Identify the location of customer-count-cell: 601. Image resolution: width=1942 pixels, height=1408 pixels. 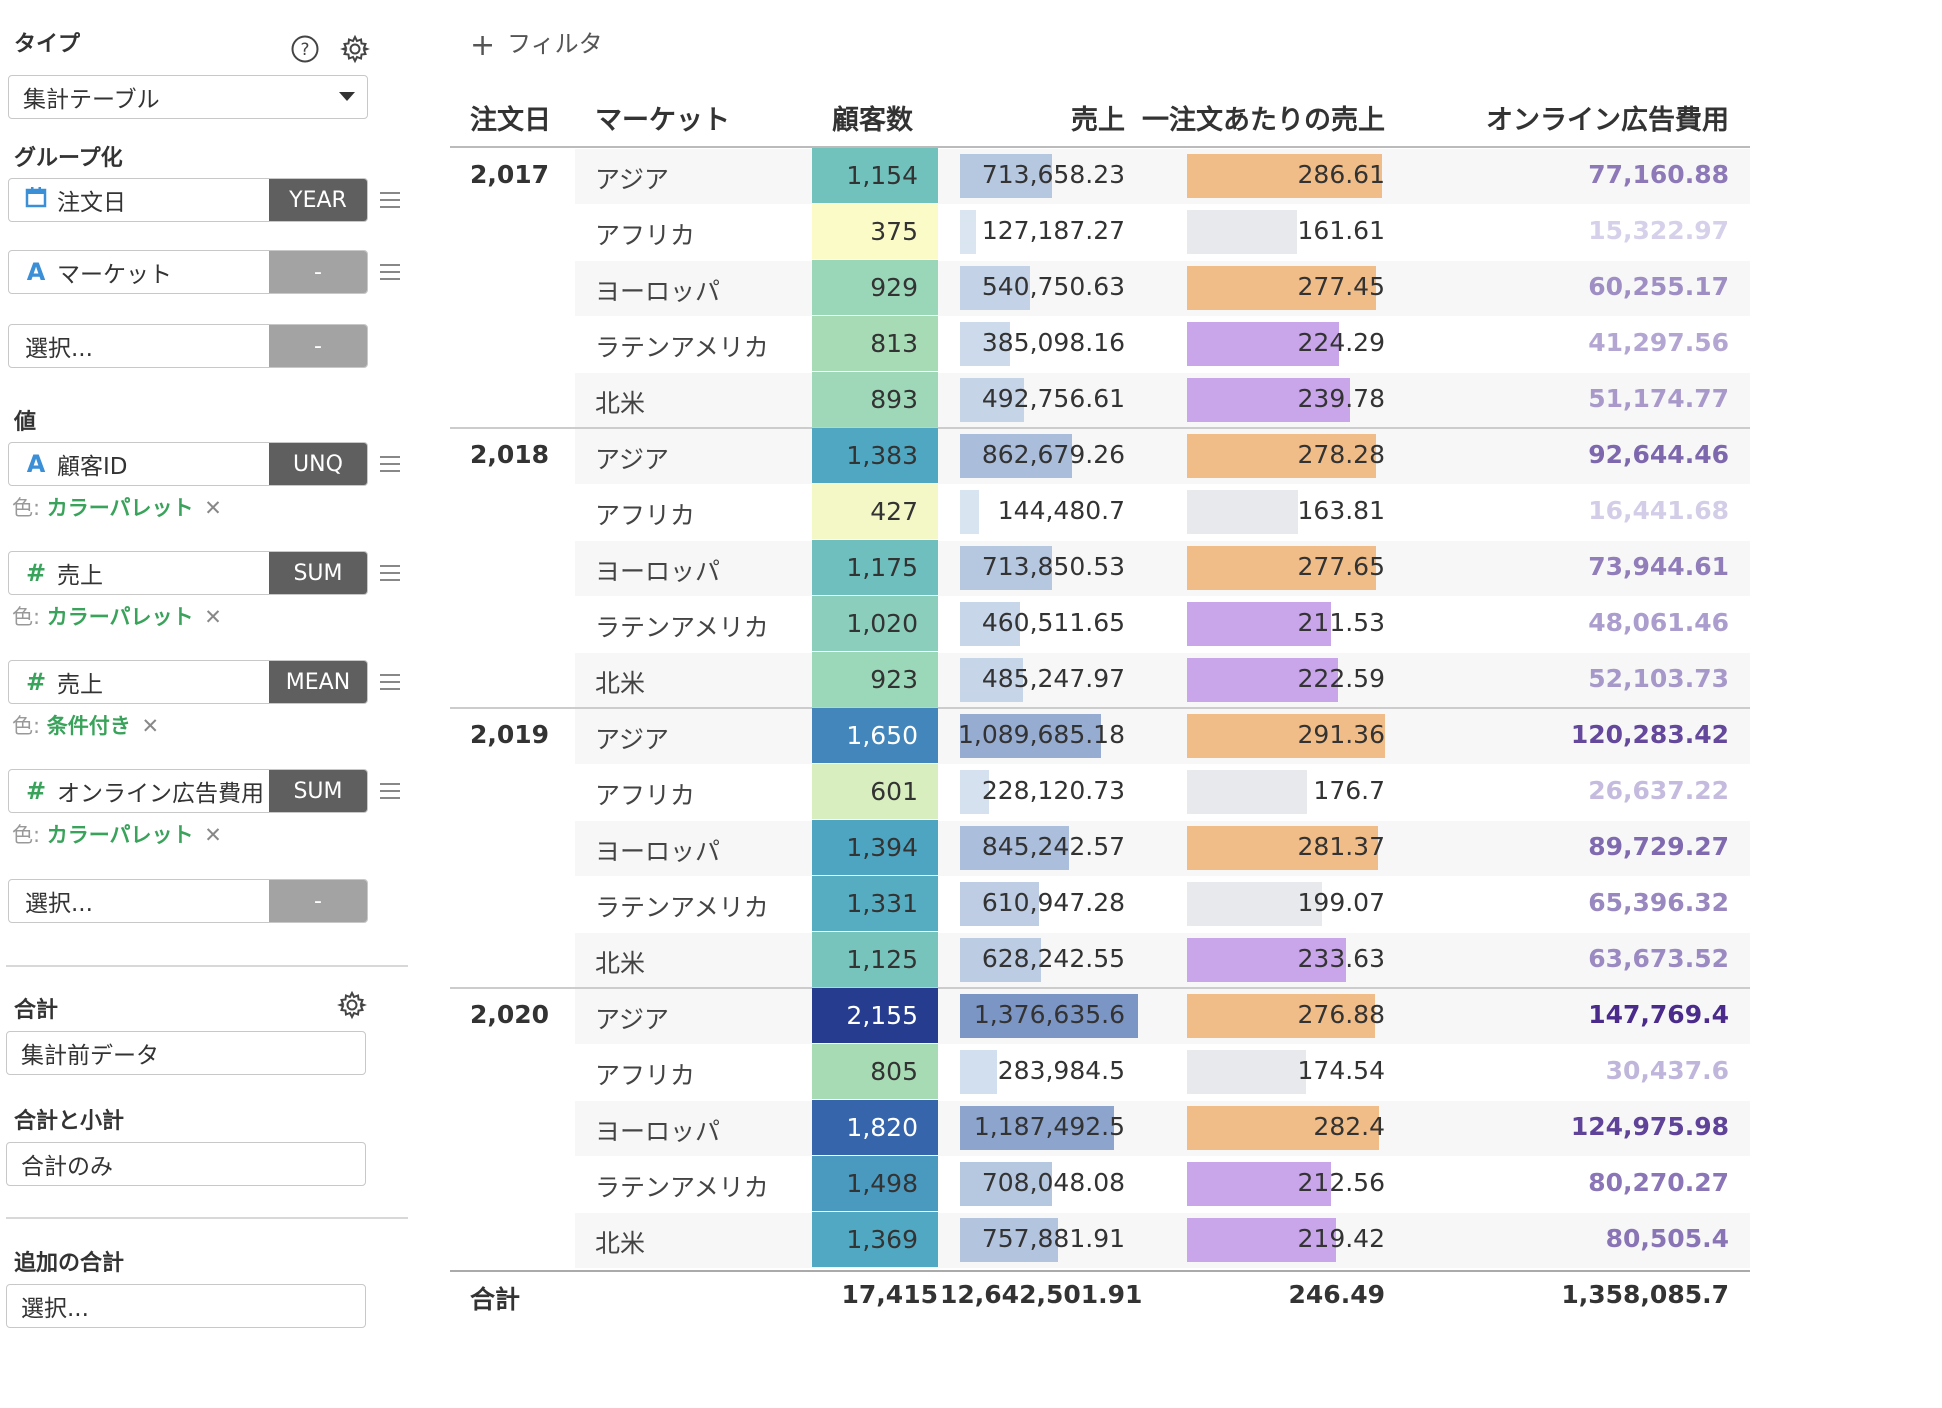
(875, 791).